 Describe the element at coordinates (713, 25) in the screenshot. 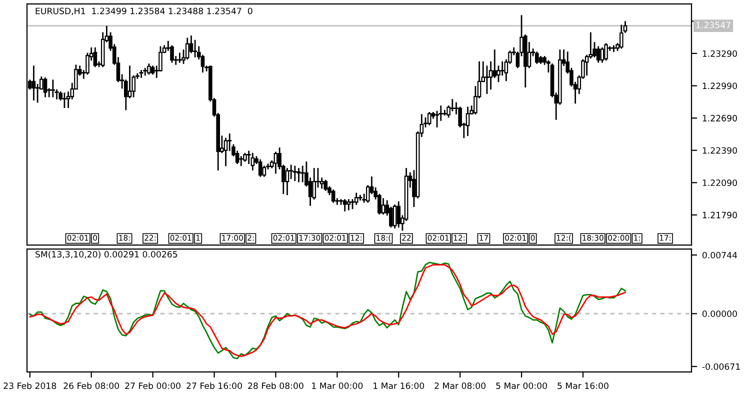

I see `ref-line-label: 1.23547` at that location.